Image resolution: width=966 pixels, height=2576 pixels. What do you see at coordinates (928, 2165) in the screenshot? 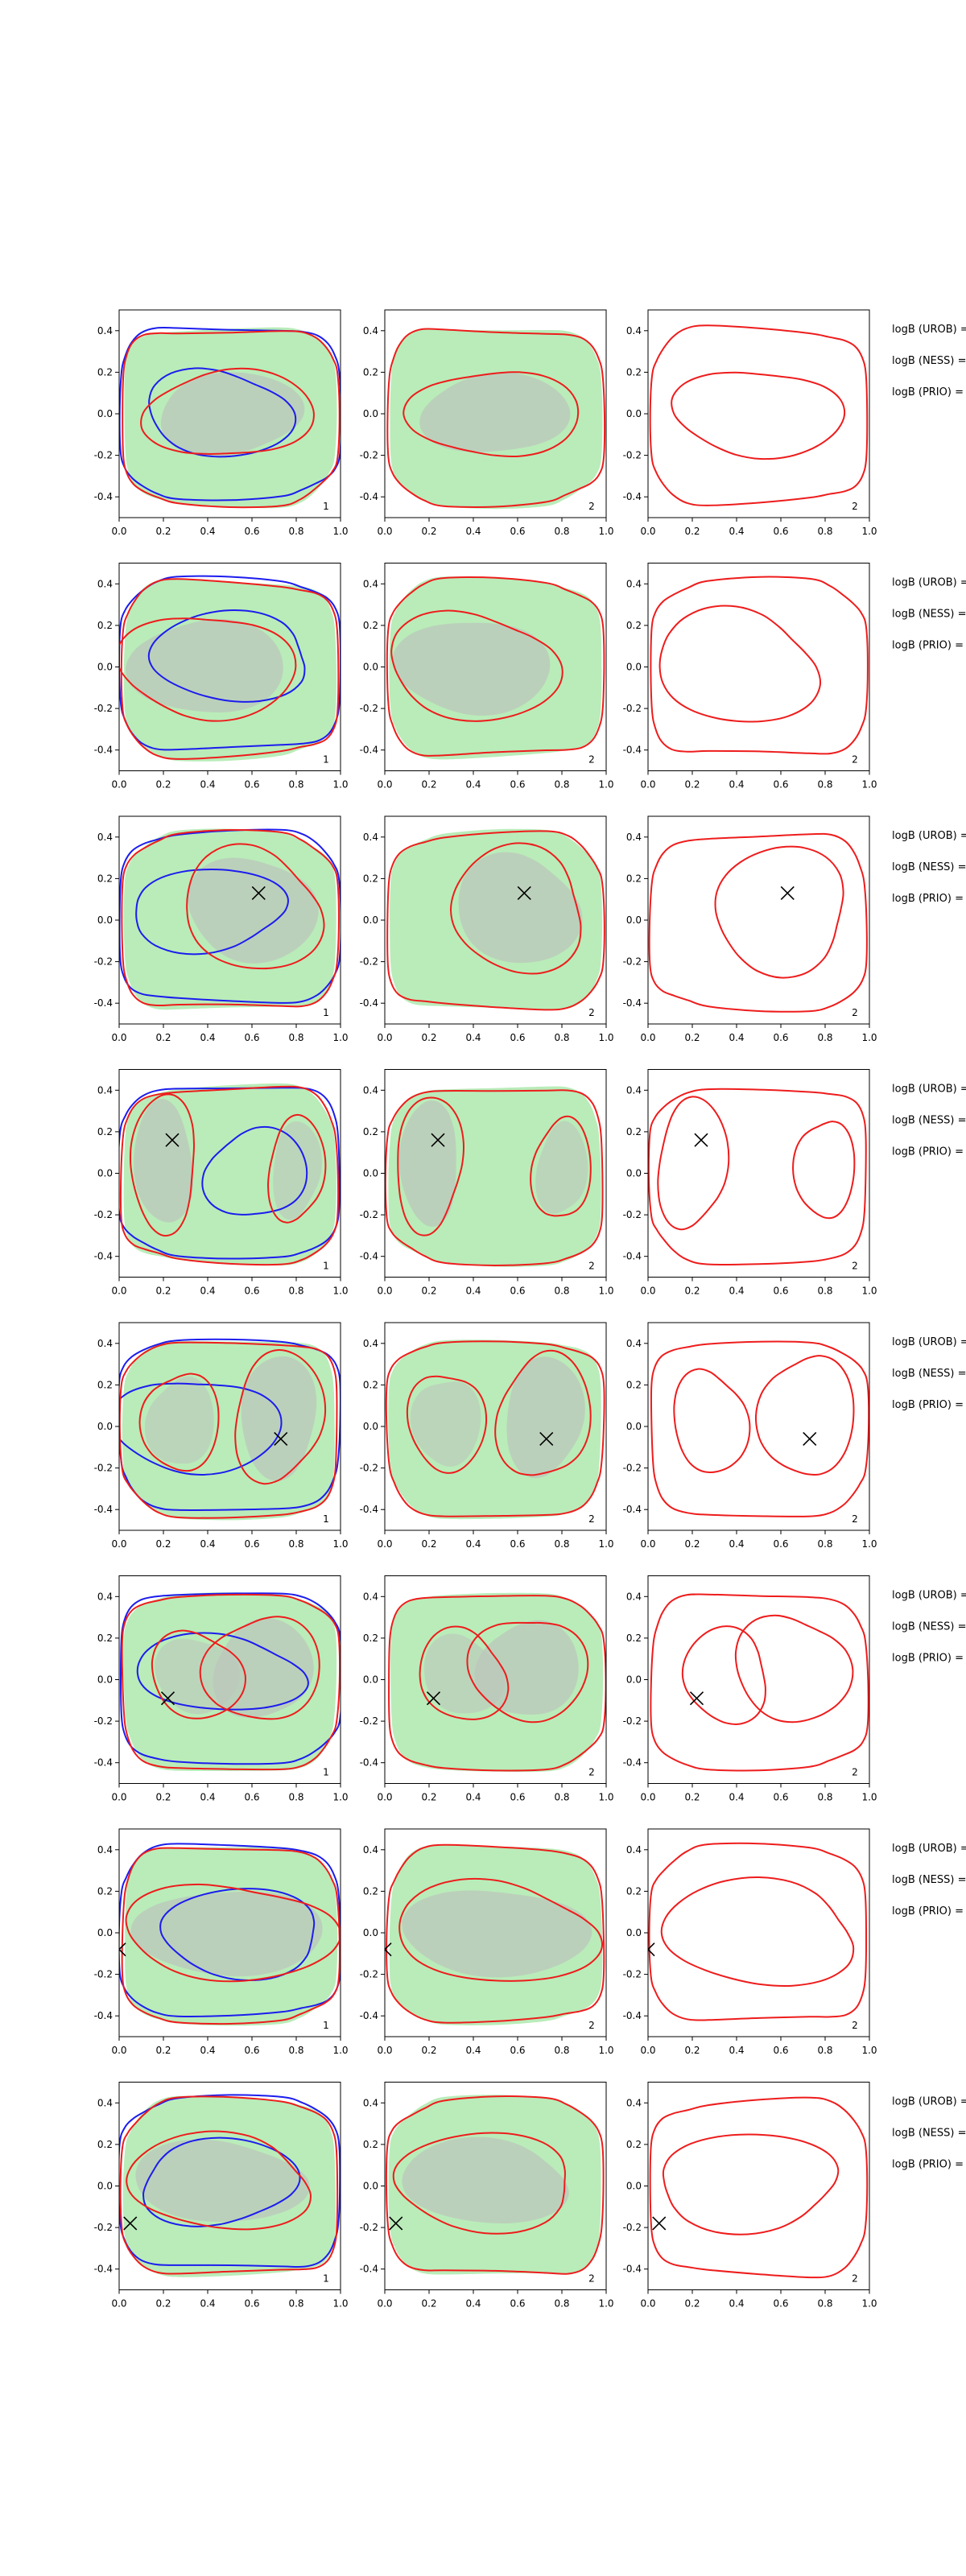
I see `logB-label: logB (PRIO) =` at bounding box center [928, 2165].